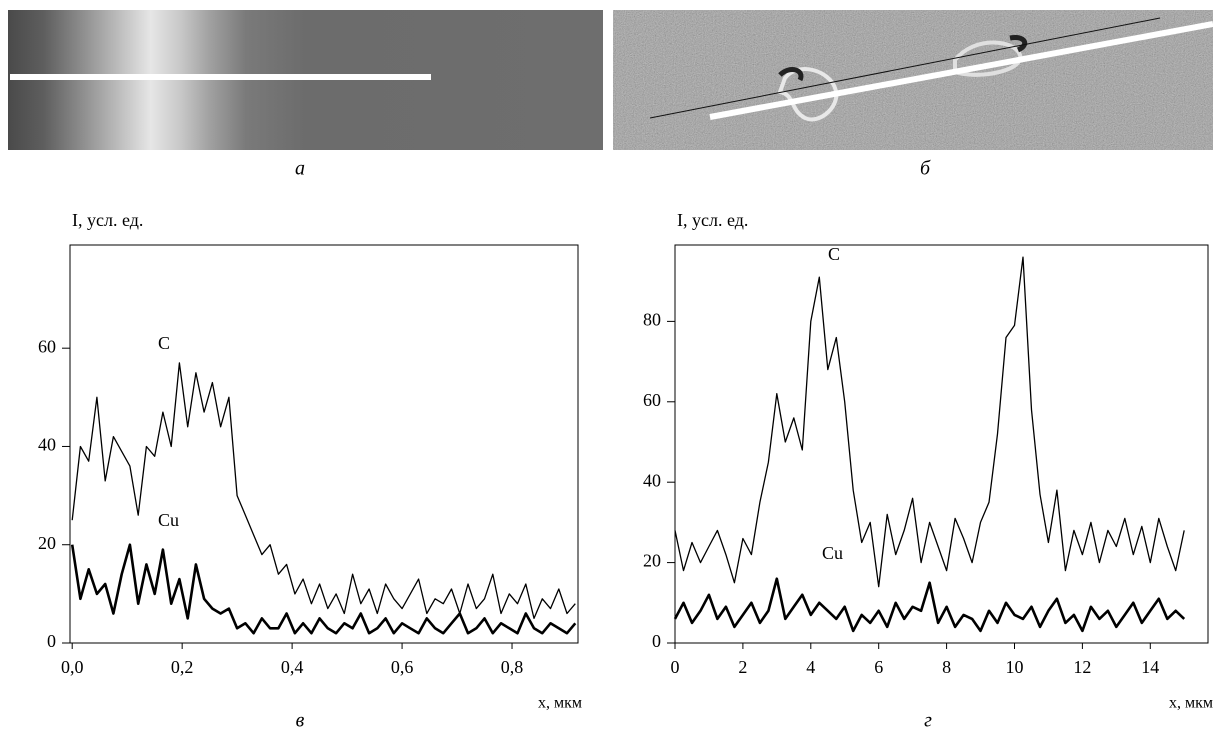  Describe the element at coordinates (652, 320) in the screenshot. I see `y-tick-label: 80` at that location.